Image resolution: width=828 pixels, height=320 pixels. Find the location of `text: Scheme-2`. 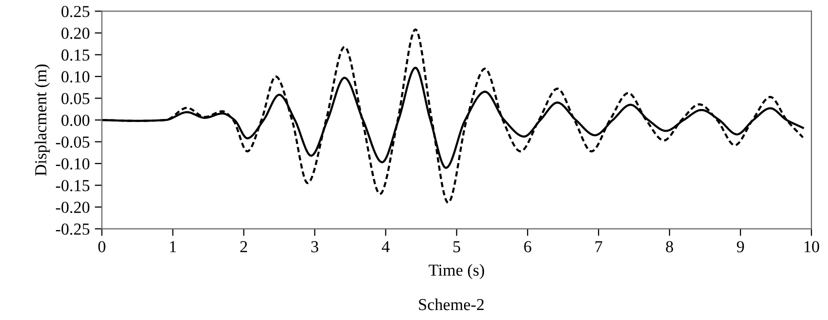

text: Scheme-2 is located at coordinates (451, 304).